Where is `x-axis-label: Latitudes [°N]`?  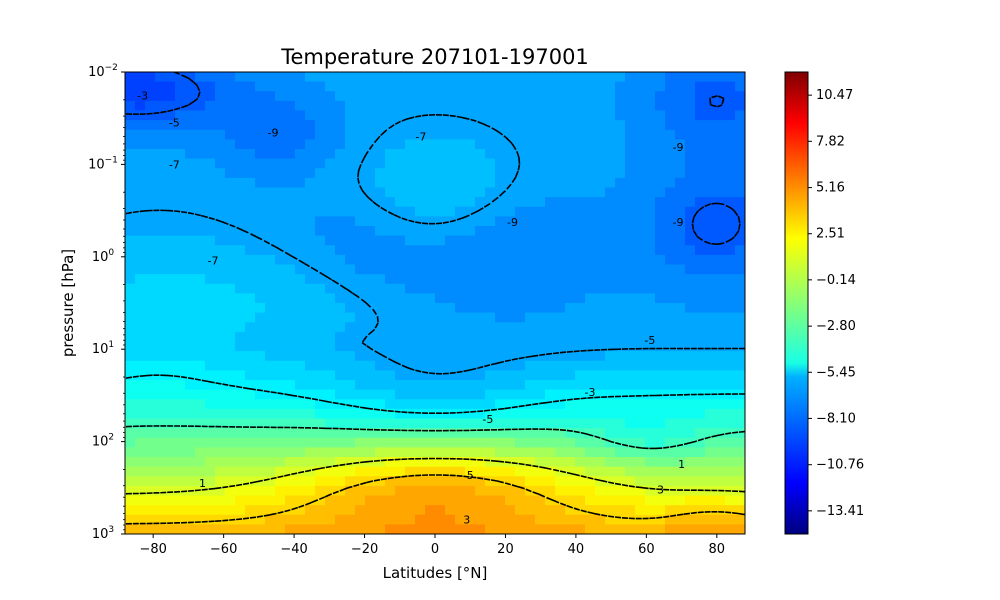 x-axis-label: Latitudes [°N] is located at coordinates (435, 573).